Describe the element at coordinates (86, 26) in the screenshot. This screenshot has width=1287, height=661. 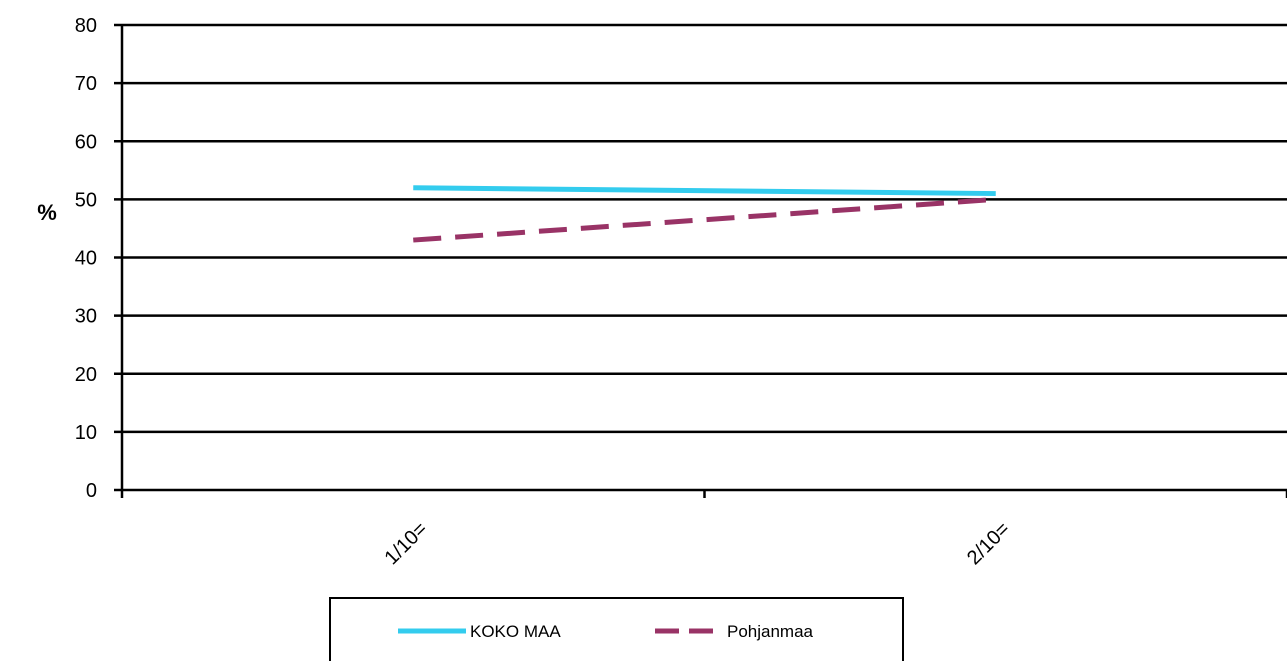
I see `y-tick-label: 80` at that location.